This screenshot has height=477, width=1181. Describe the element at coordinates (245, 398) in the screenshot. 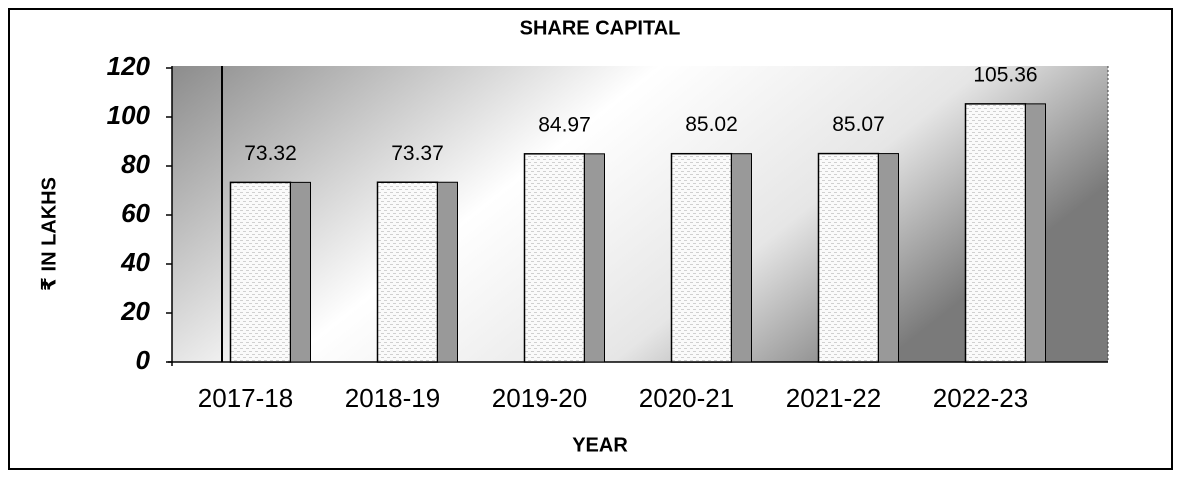

I see `x-tick-label: 2017-18` at that location.